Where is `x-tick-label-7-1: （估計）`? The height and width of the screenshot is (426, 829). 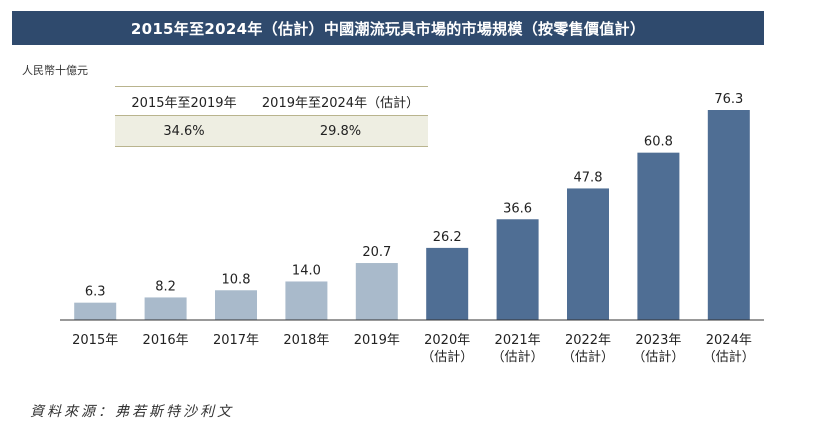 x-tick-label-7-1: （估計） is located at coordinates (588, 357).